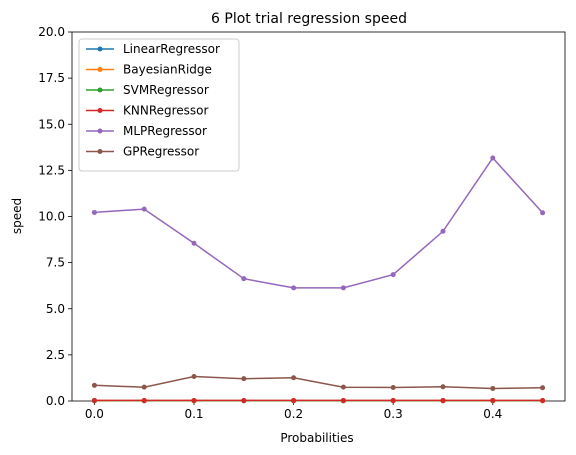  I want to click on y-axis: 0.0 2.5 5.0 7.5 10.0 12.5 15.0 17.5 20.0, so click(55, 216).